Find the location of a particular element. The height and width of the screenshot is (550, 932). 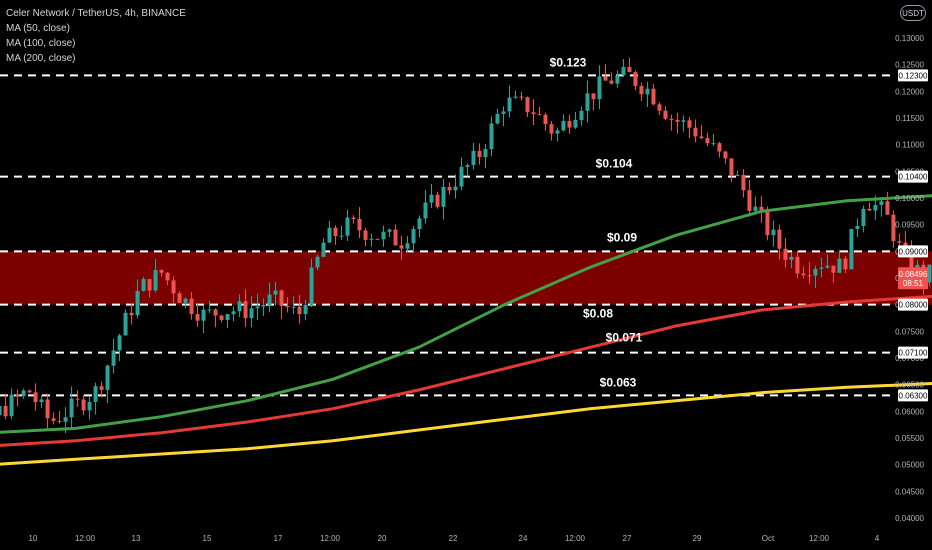

x-tick-label: 29 is located at coordinates (697, 538).